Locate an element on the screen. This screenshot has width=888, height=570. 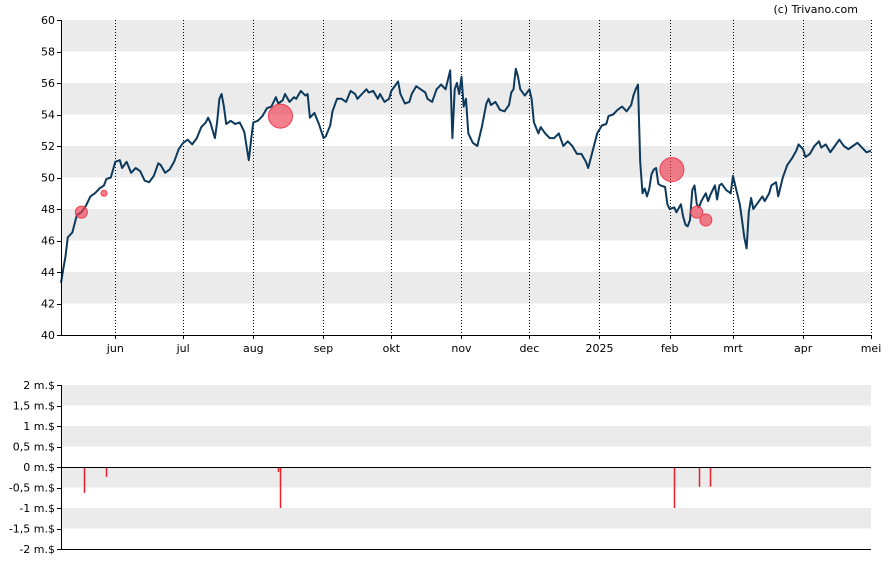
flow-y-tick-label: 0 m.$ is located at coordinates (39, 467).